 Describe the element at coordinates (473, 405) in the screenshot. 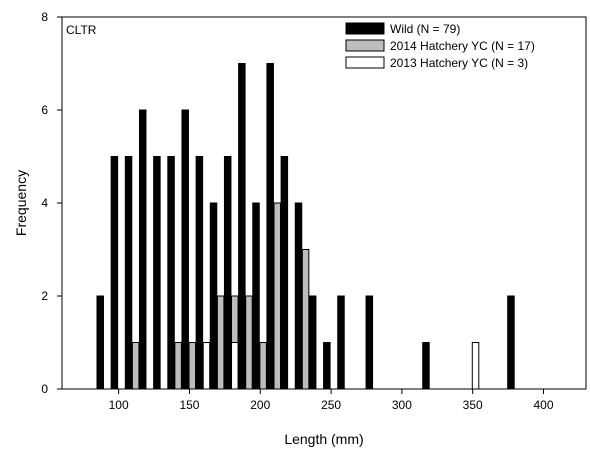

I see `x-tick-label-5: 350` at that location.